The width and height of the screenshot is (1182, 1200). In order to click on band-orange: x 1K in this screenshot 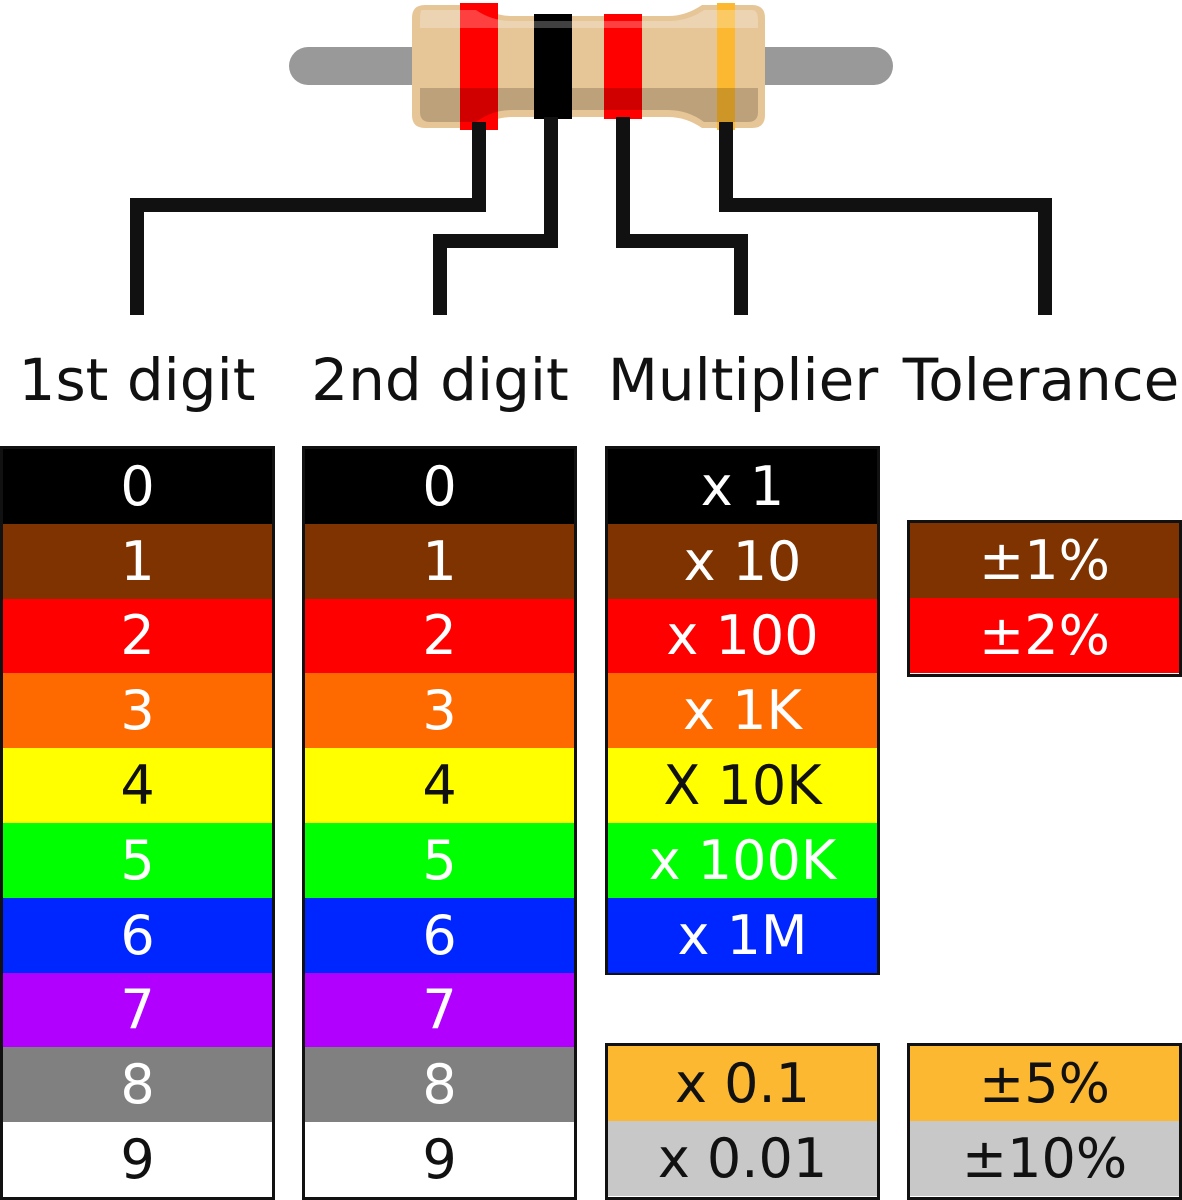, I will do `click(742, 711)`.